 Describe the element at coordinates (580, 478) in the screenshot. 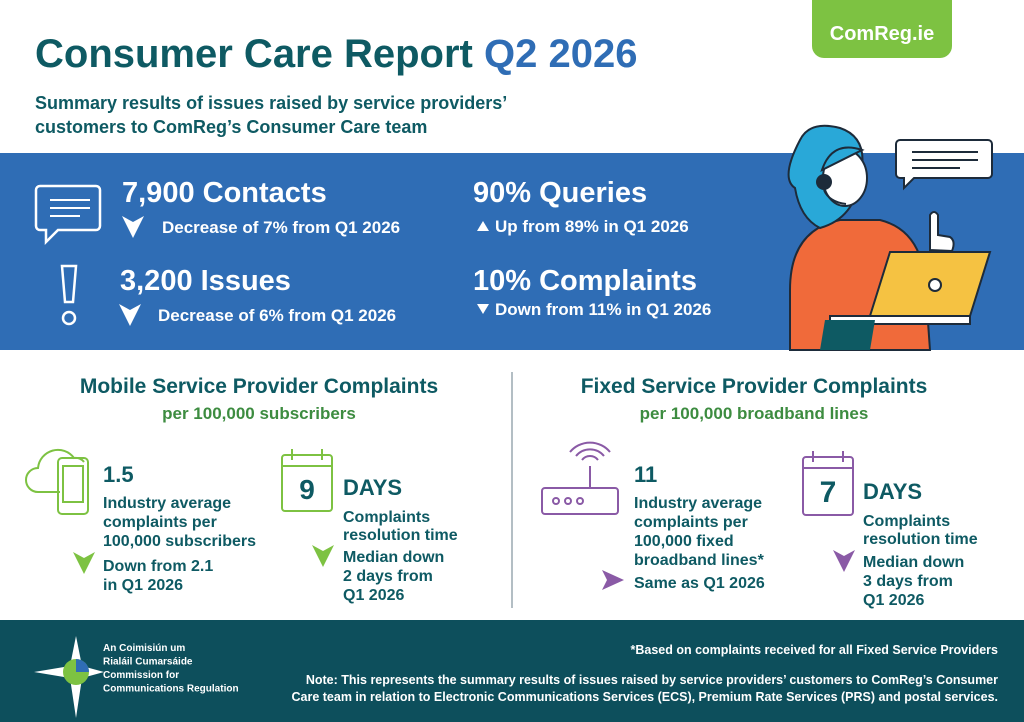

I see `router-icon` at that location.